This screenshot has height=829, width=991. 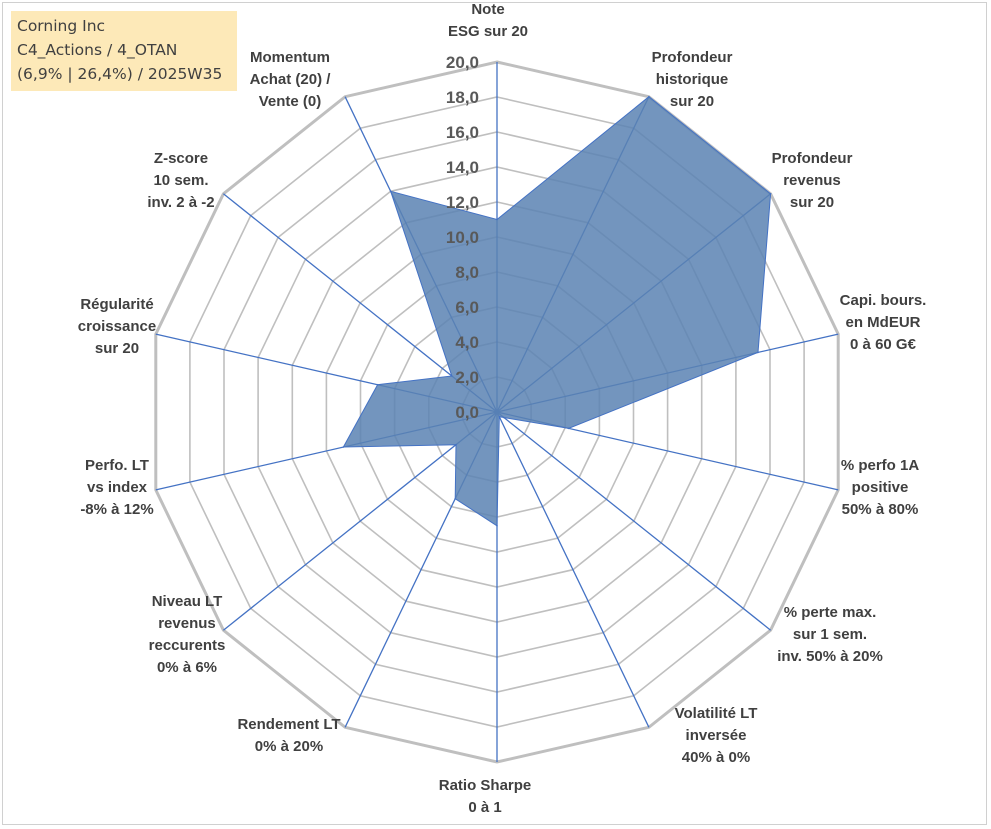 What do you see at coordinates (830, 634) in the screenshot?
I see `axis-label: % perte max. sur 1 sem. inv. 50% à 20%` at bounding box center [830, 634].